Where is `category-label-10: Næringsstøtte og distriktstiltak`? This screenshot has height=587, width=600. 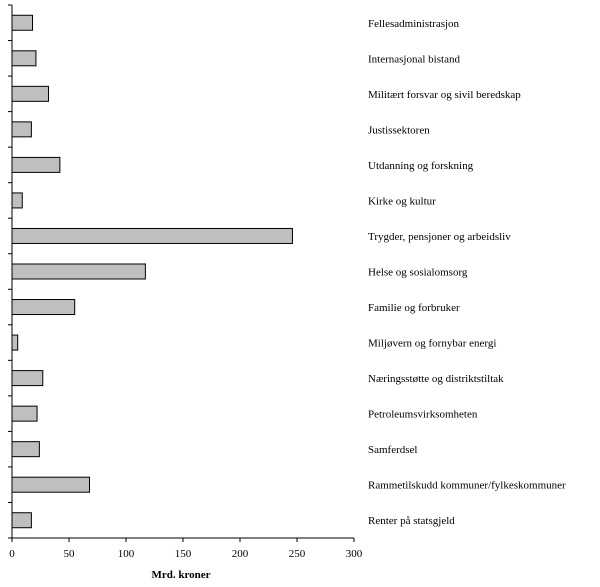
category-label-10: Næringsstøtte og distriktstiltak is located at coordinates (436, 379).